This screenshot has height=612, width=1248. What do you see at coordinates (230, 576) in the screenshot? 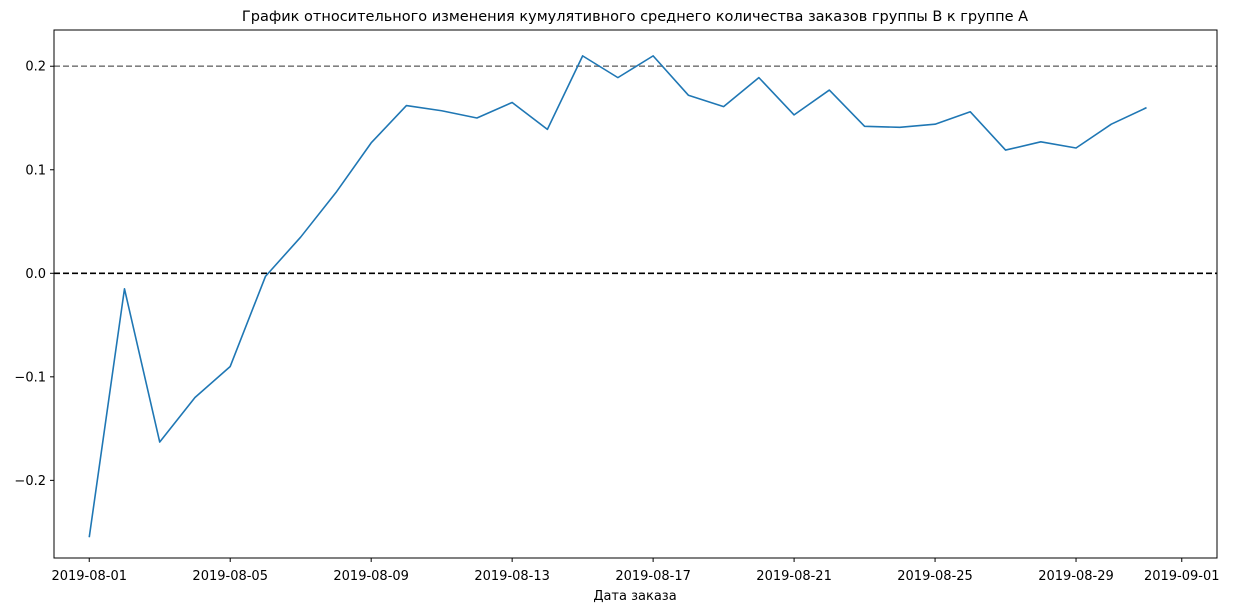
I see `x-tick-label: 2019-08-05` at bounding box center [230, 576].